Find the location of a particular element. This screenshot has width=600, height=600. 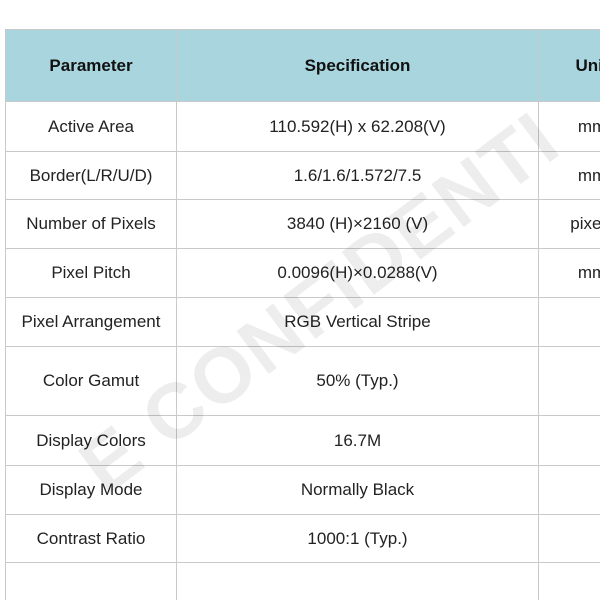

table-cell: 50% (Typ.) is located at coordinates (357, 381).